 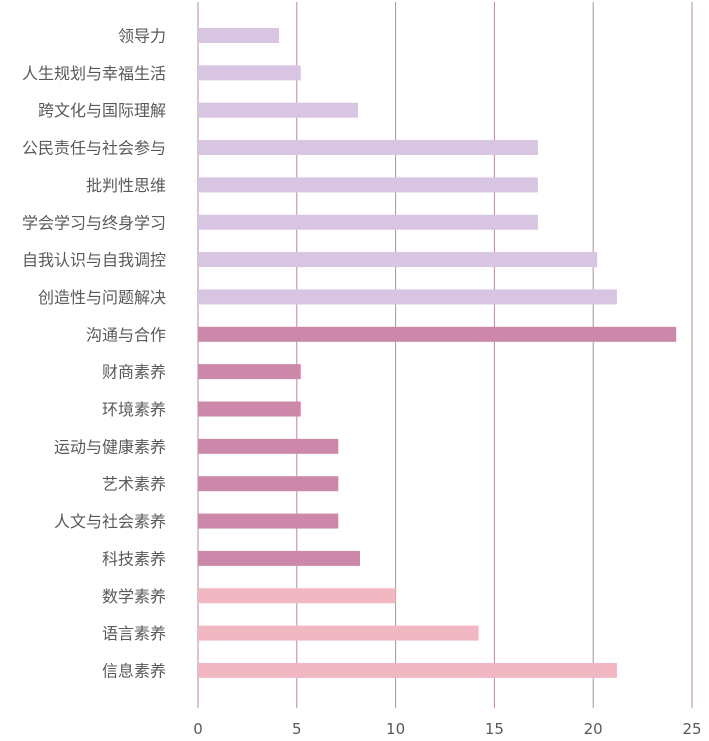 What do you see at coordinates (198, 729) in the screenshot?
I see `x-tick-label: 0` at bounding box center [198, 729].